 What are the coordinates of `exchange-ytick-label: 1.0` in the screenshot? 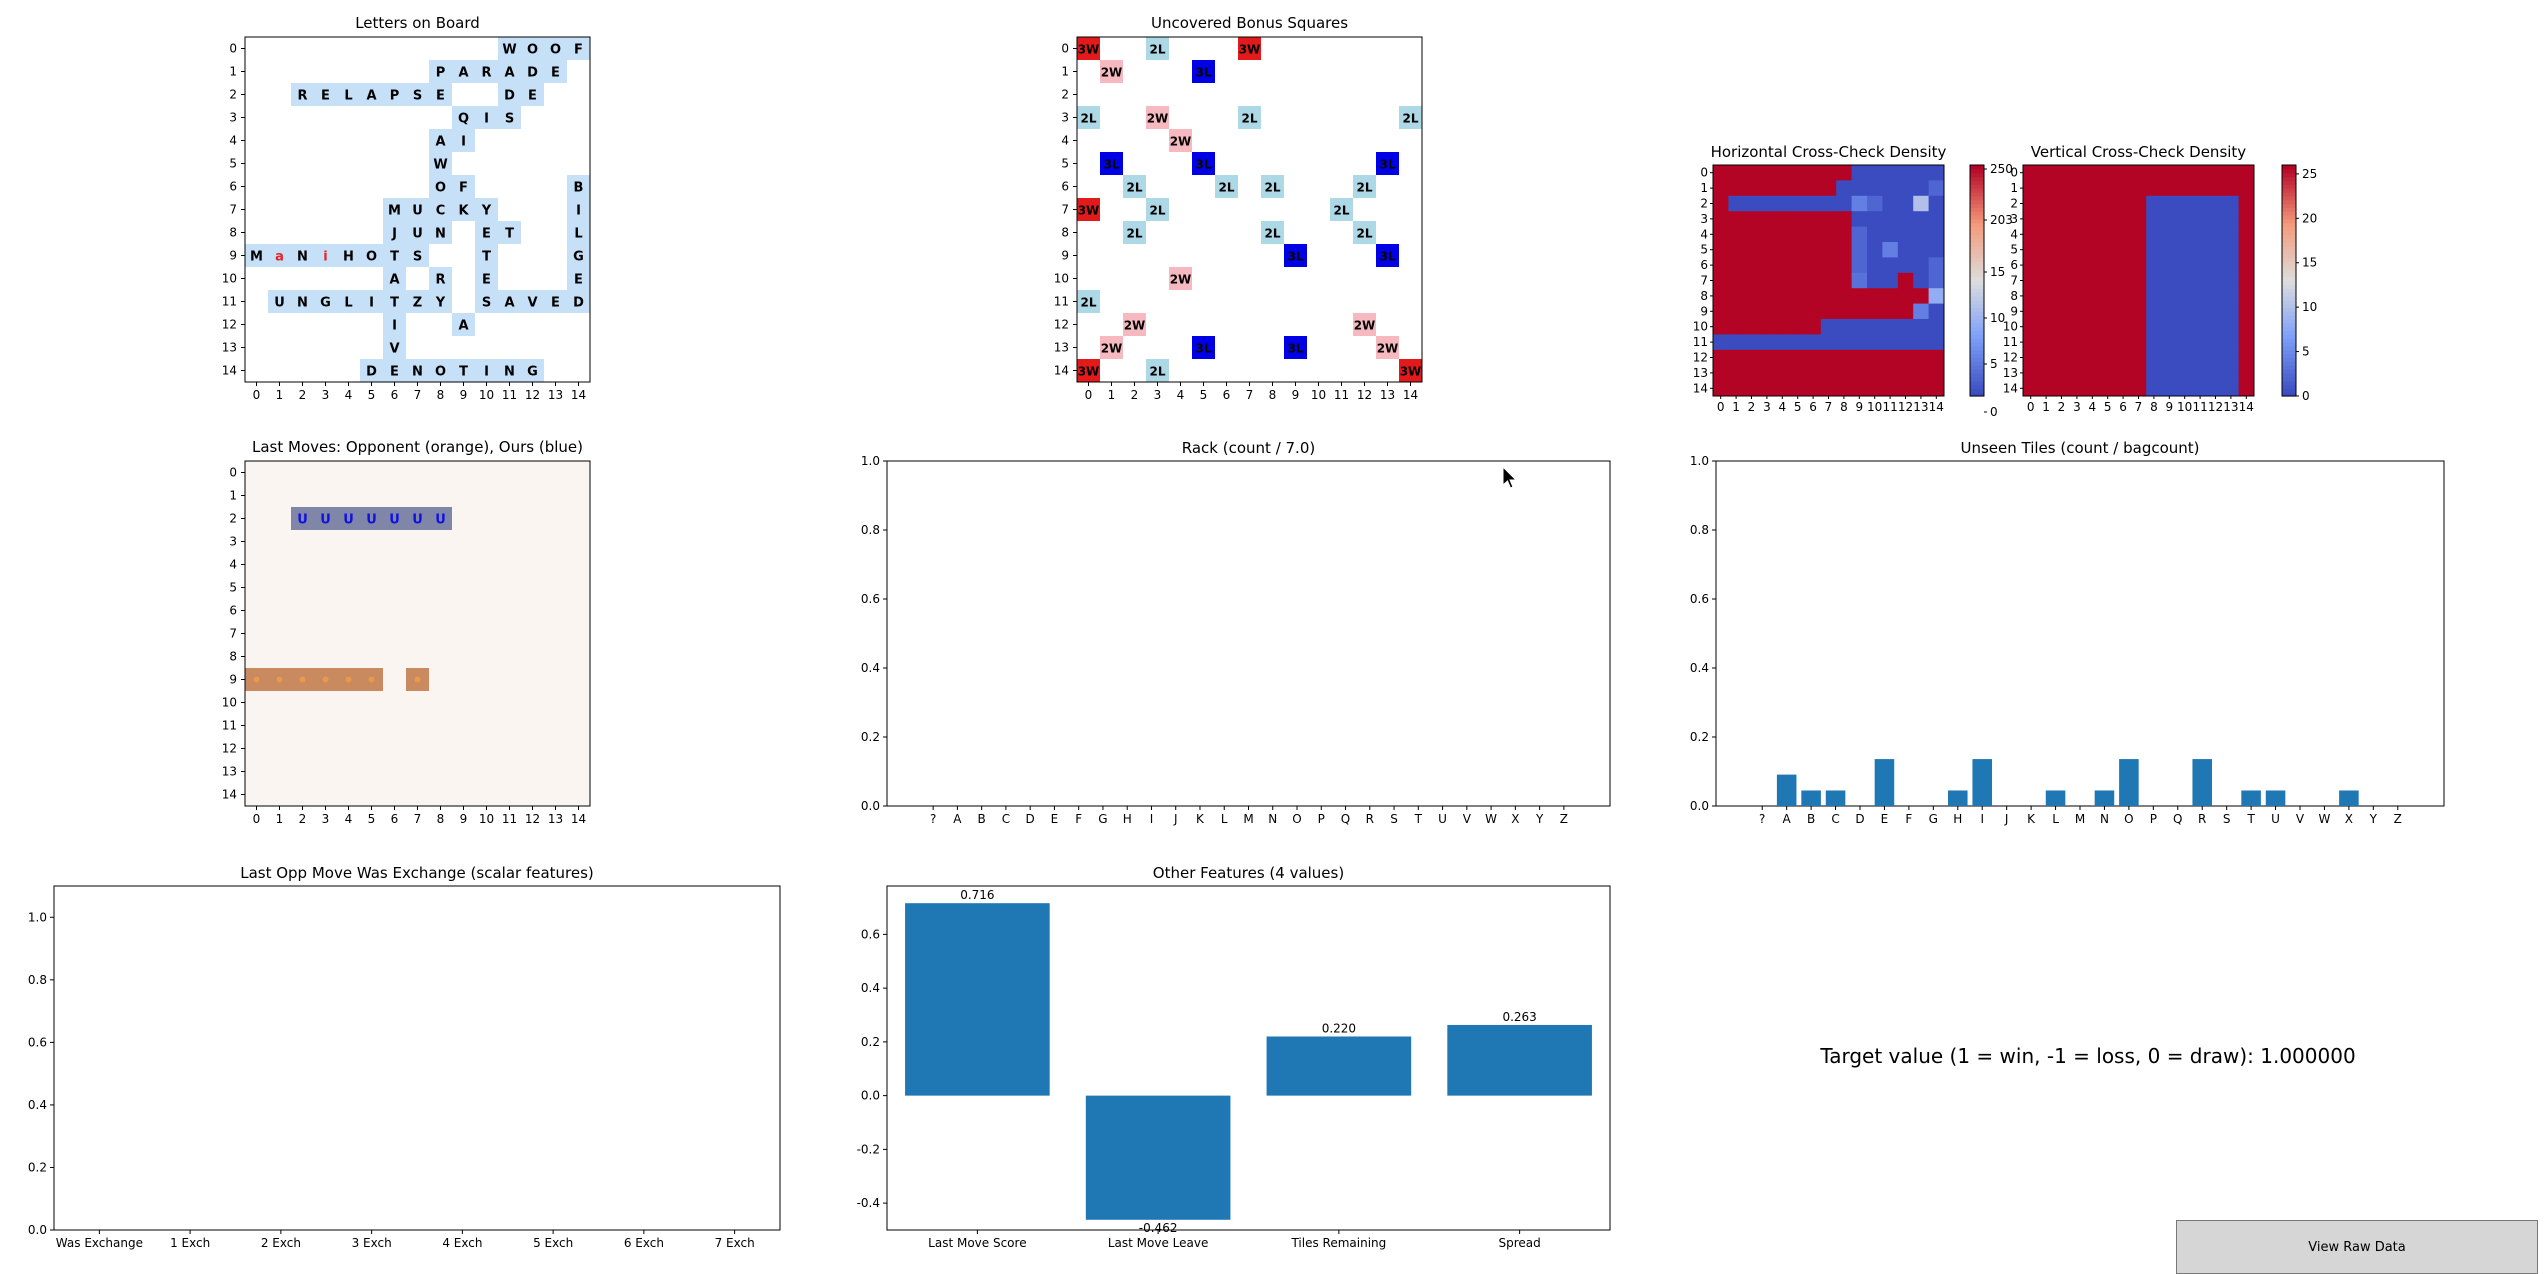 It's located at (37, 917).